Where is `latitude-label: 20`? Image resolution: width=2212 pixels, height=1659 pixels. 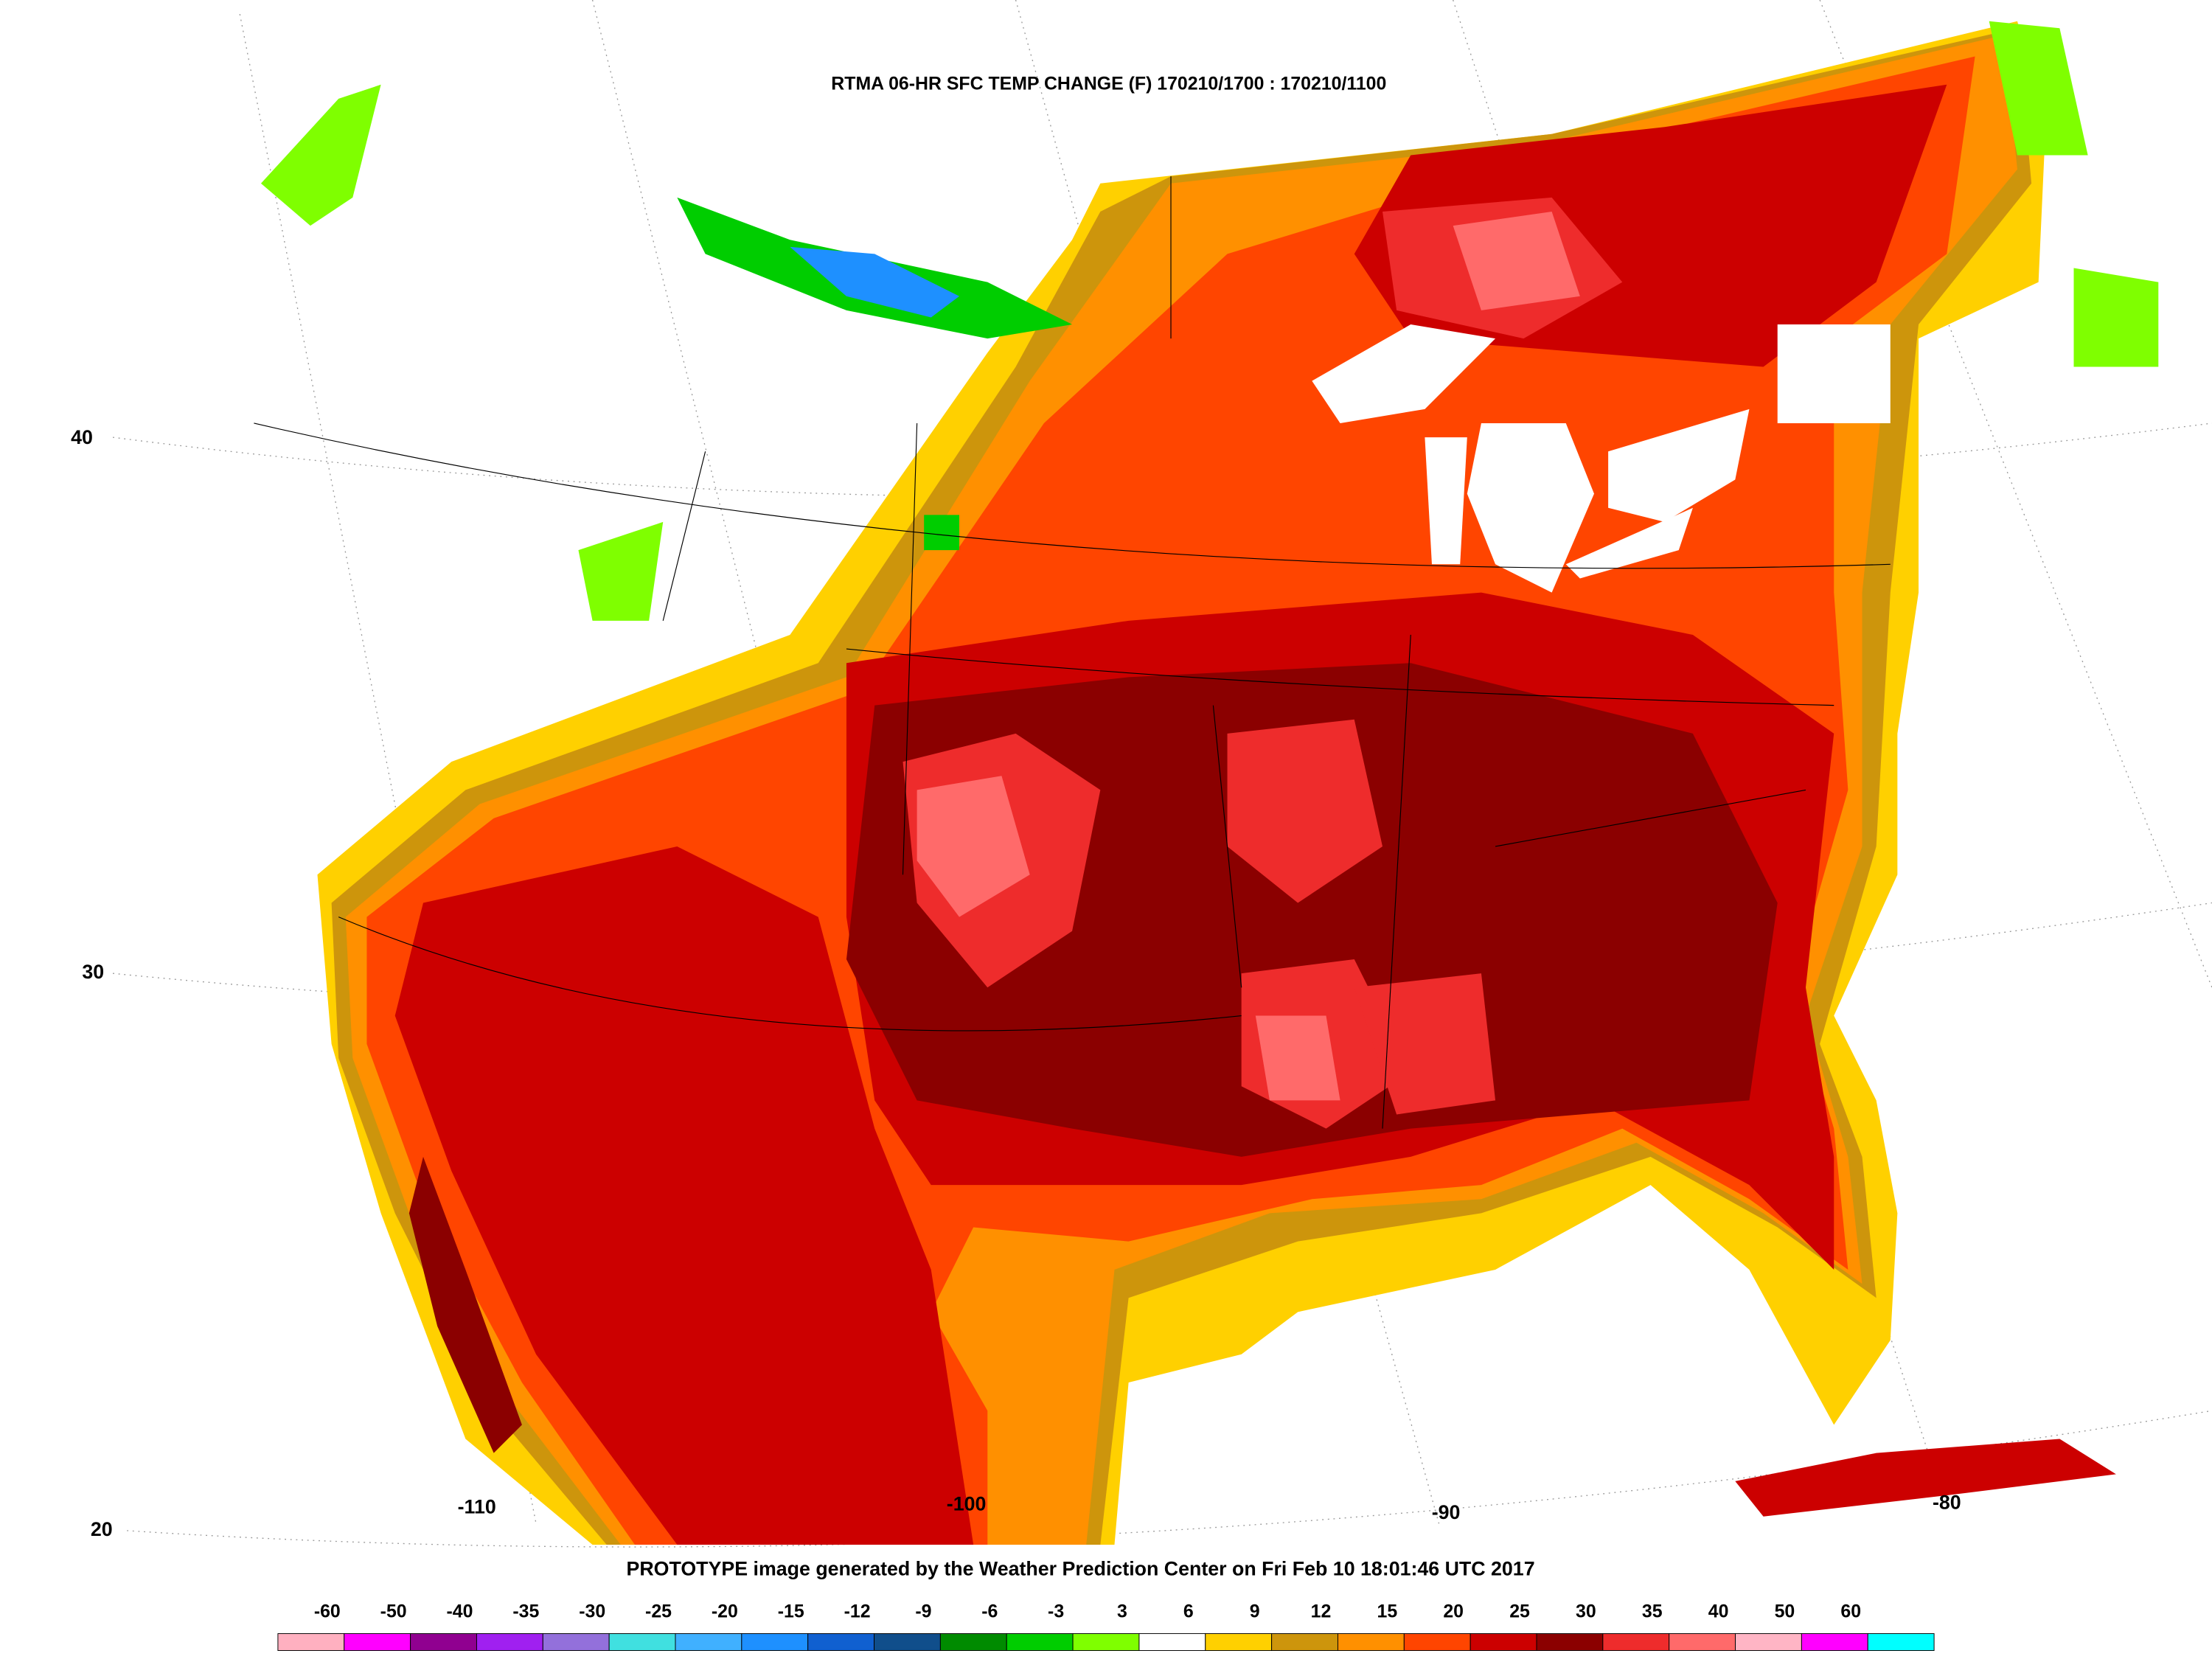
latitude-label: 20 is located at coordinates (102, 1529).